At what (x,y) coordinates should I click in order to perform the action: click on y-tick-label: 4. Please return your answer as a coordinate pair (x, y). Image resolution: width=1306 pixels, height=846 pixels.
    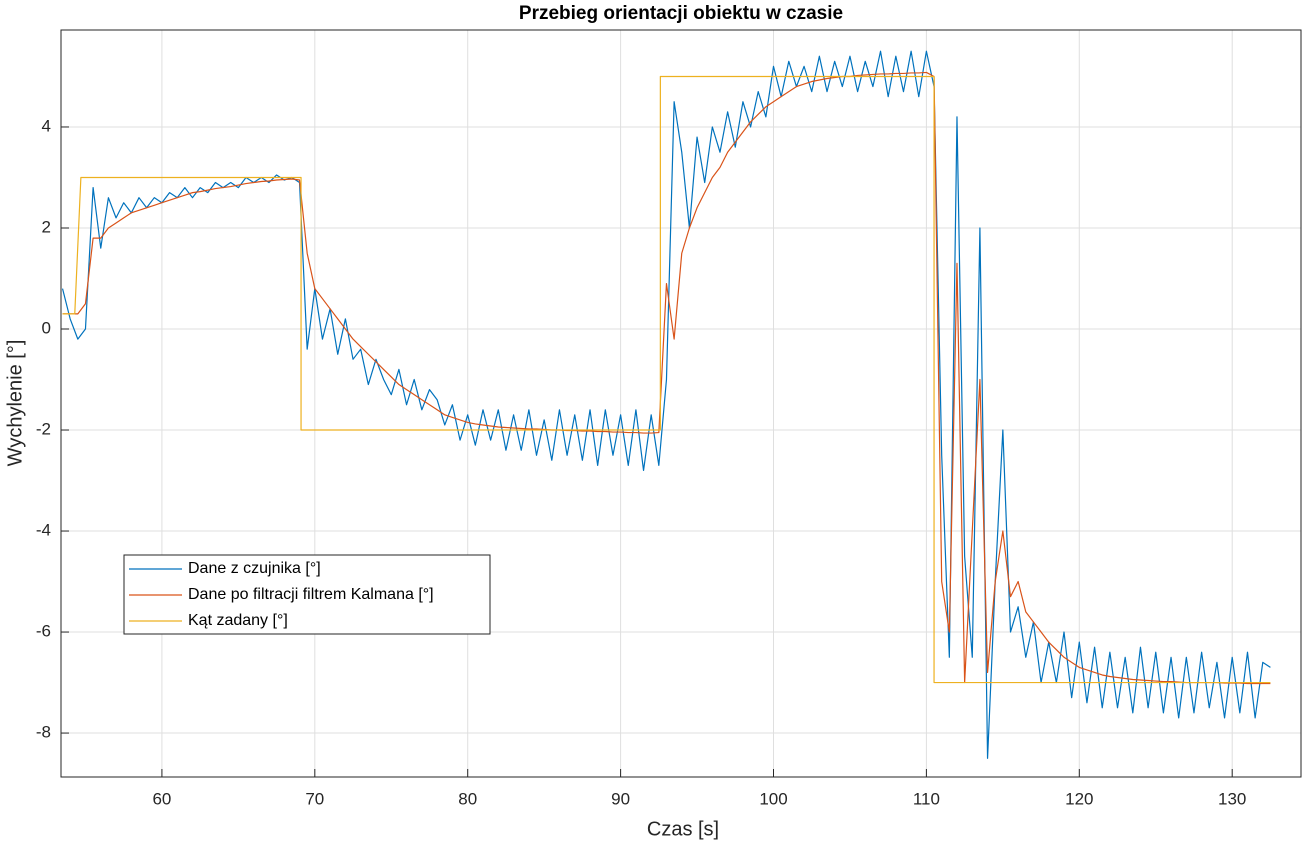
    Looking at the image, I should click on (46, 125).